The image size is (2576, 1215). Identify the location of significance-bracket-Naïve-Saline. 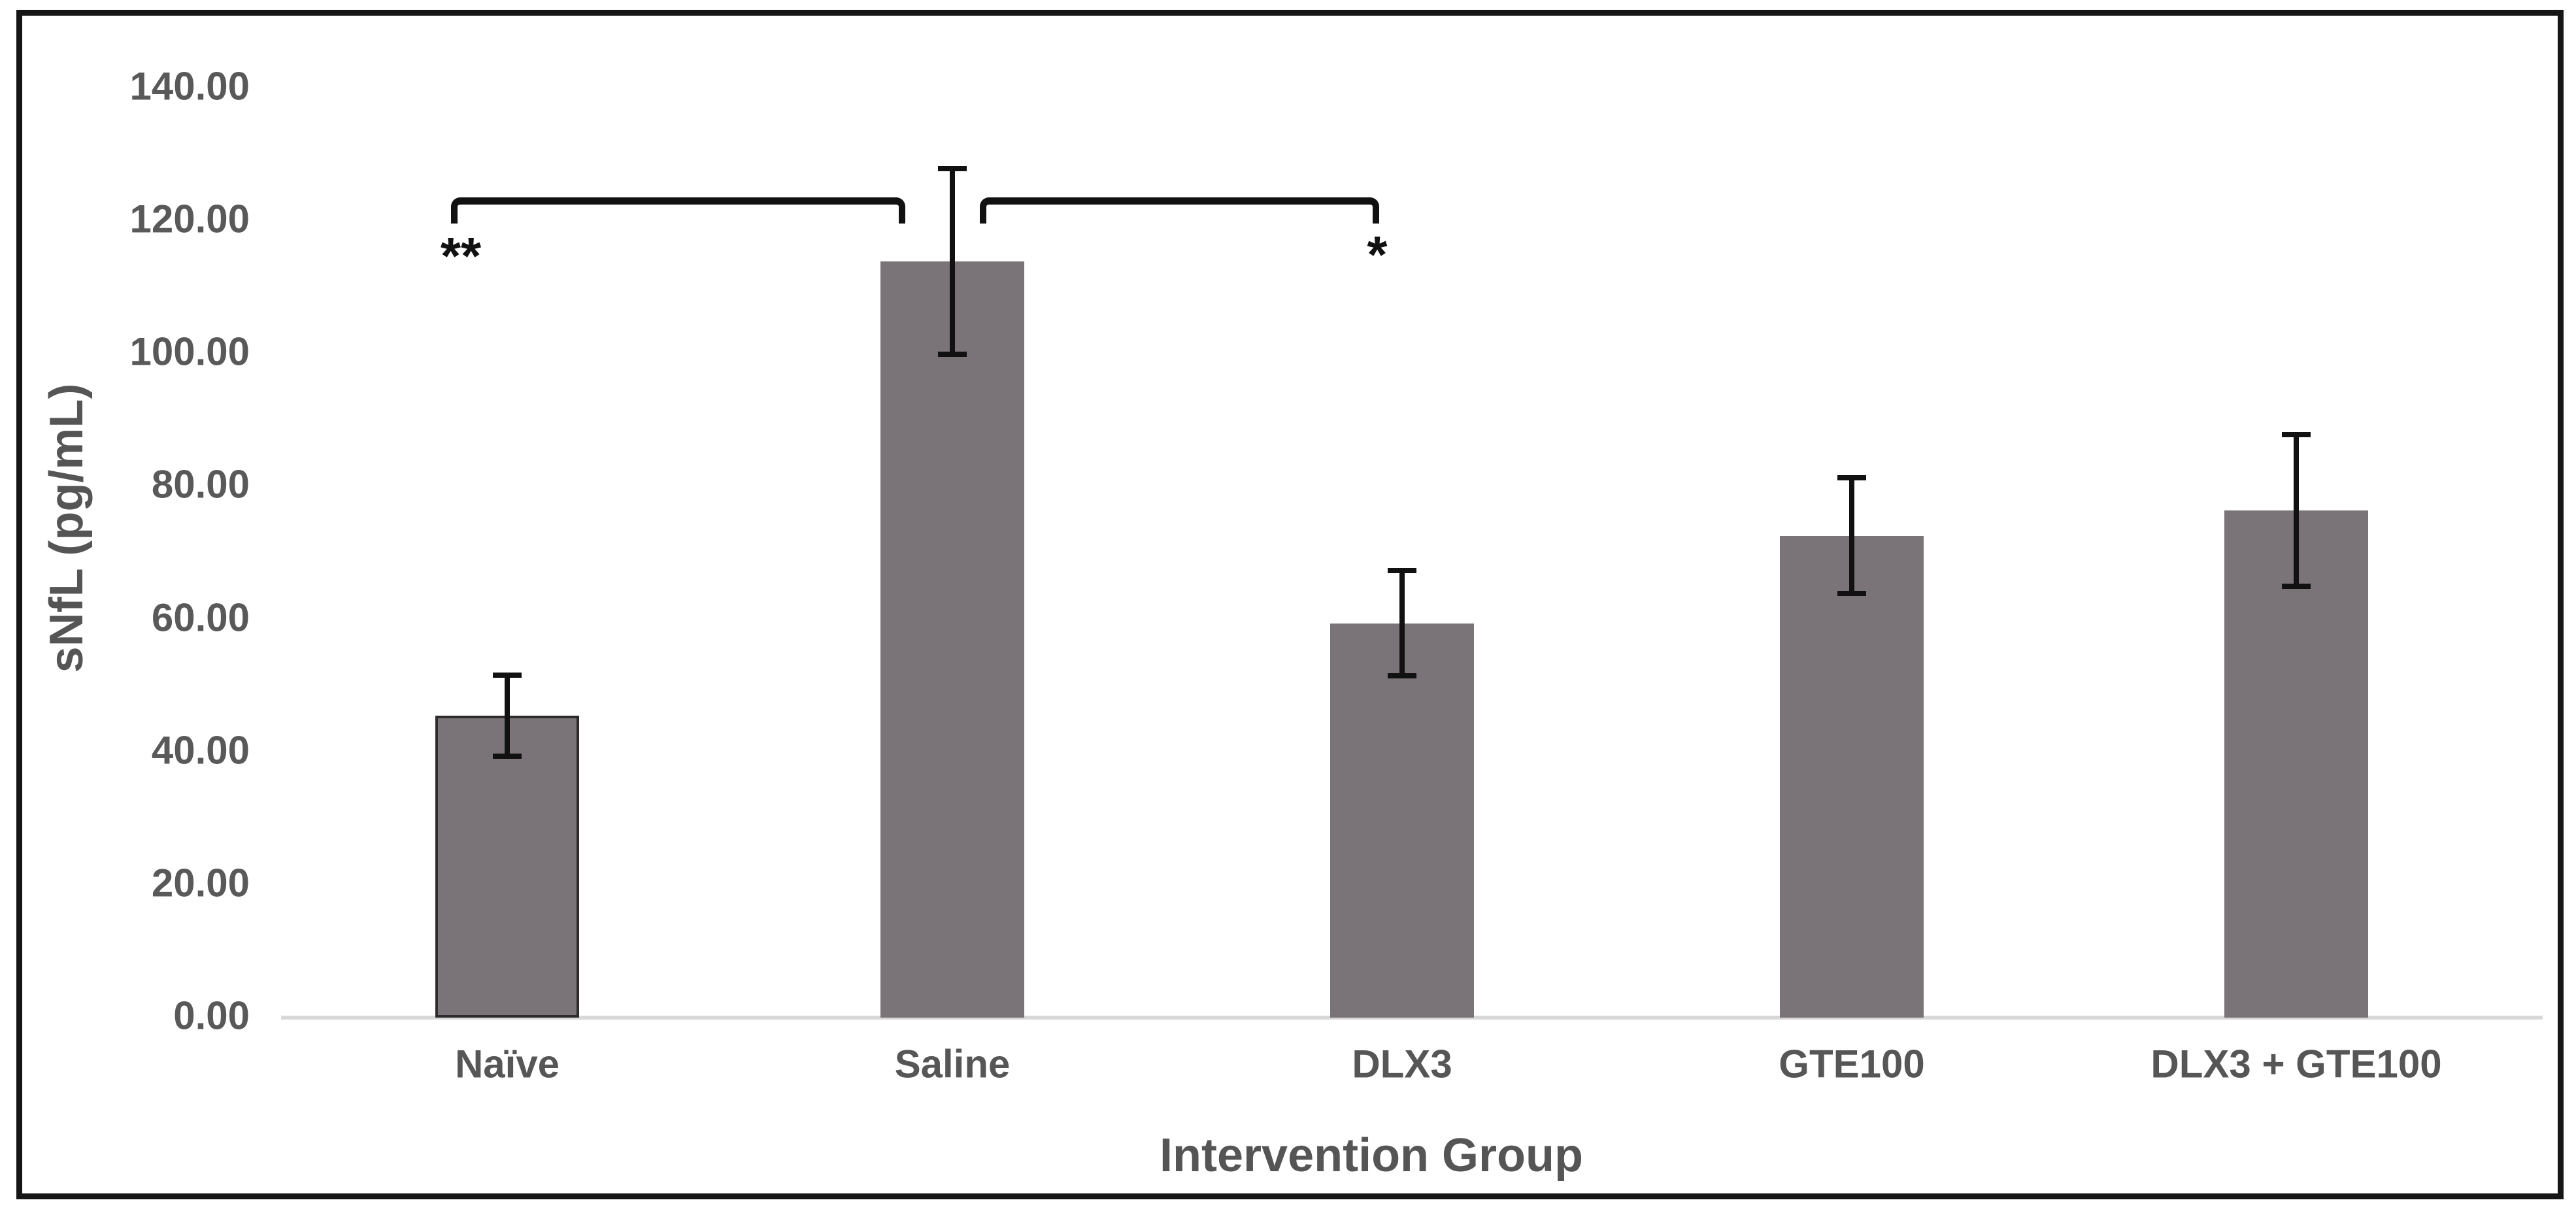
(678, 211).